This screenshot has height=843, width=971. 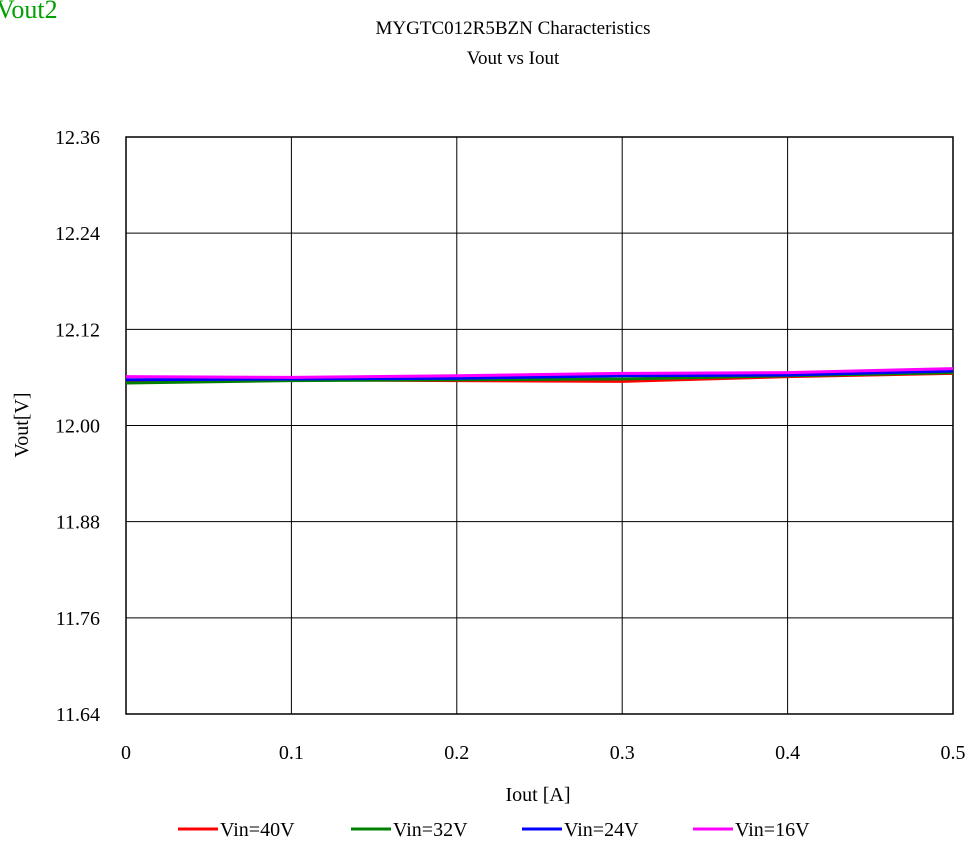 I want to click on y-tick-label: 12.36, so click(x=77, y=138).